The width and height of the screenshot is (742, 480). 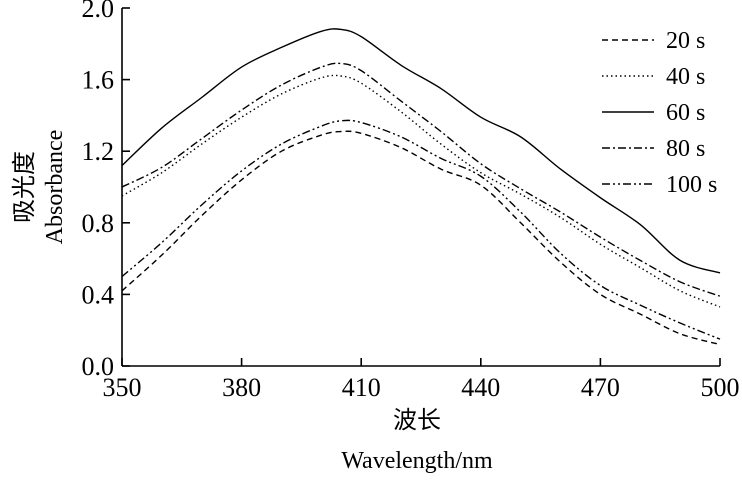 What do you see at coordinates (691, 185) in the screenshot?
I see `legend-label: 100 s` at bounding box center [691, 185].